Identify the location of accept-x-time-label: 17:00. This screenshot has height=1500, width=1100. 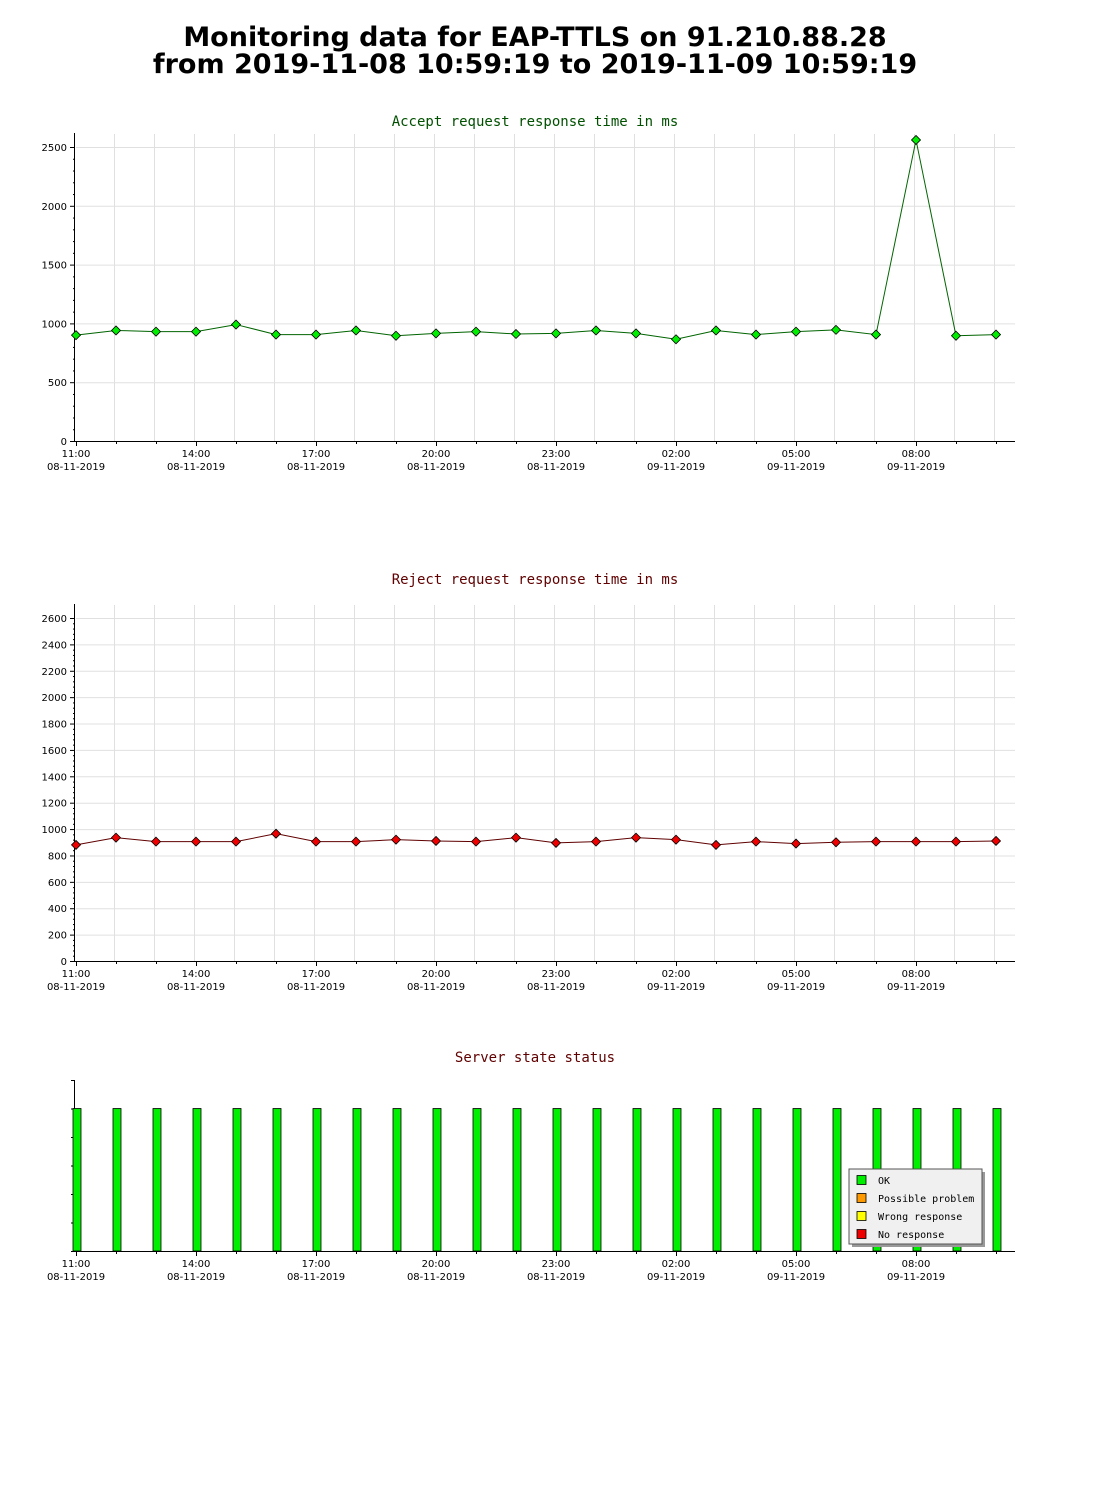
(316, 454).